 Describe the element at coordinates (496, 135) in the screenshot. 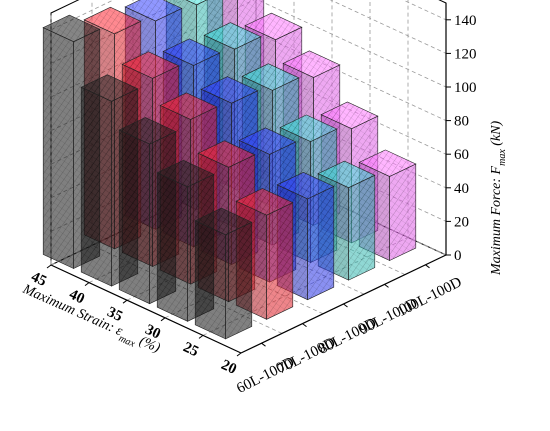

I see `z-axis-title-unit: (kN)` at that location.